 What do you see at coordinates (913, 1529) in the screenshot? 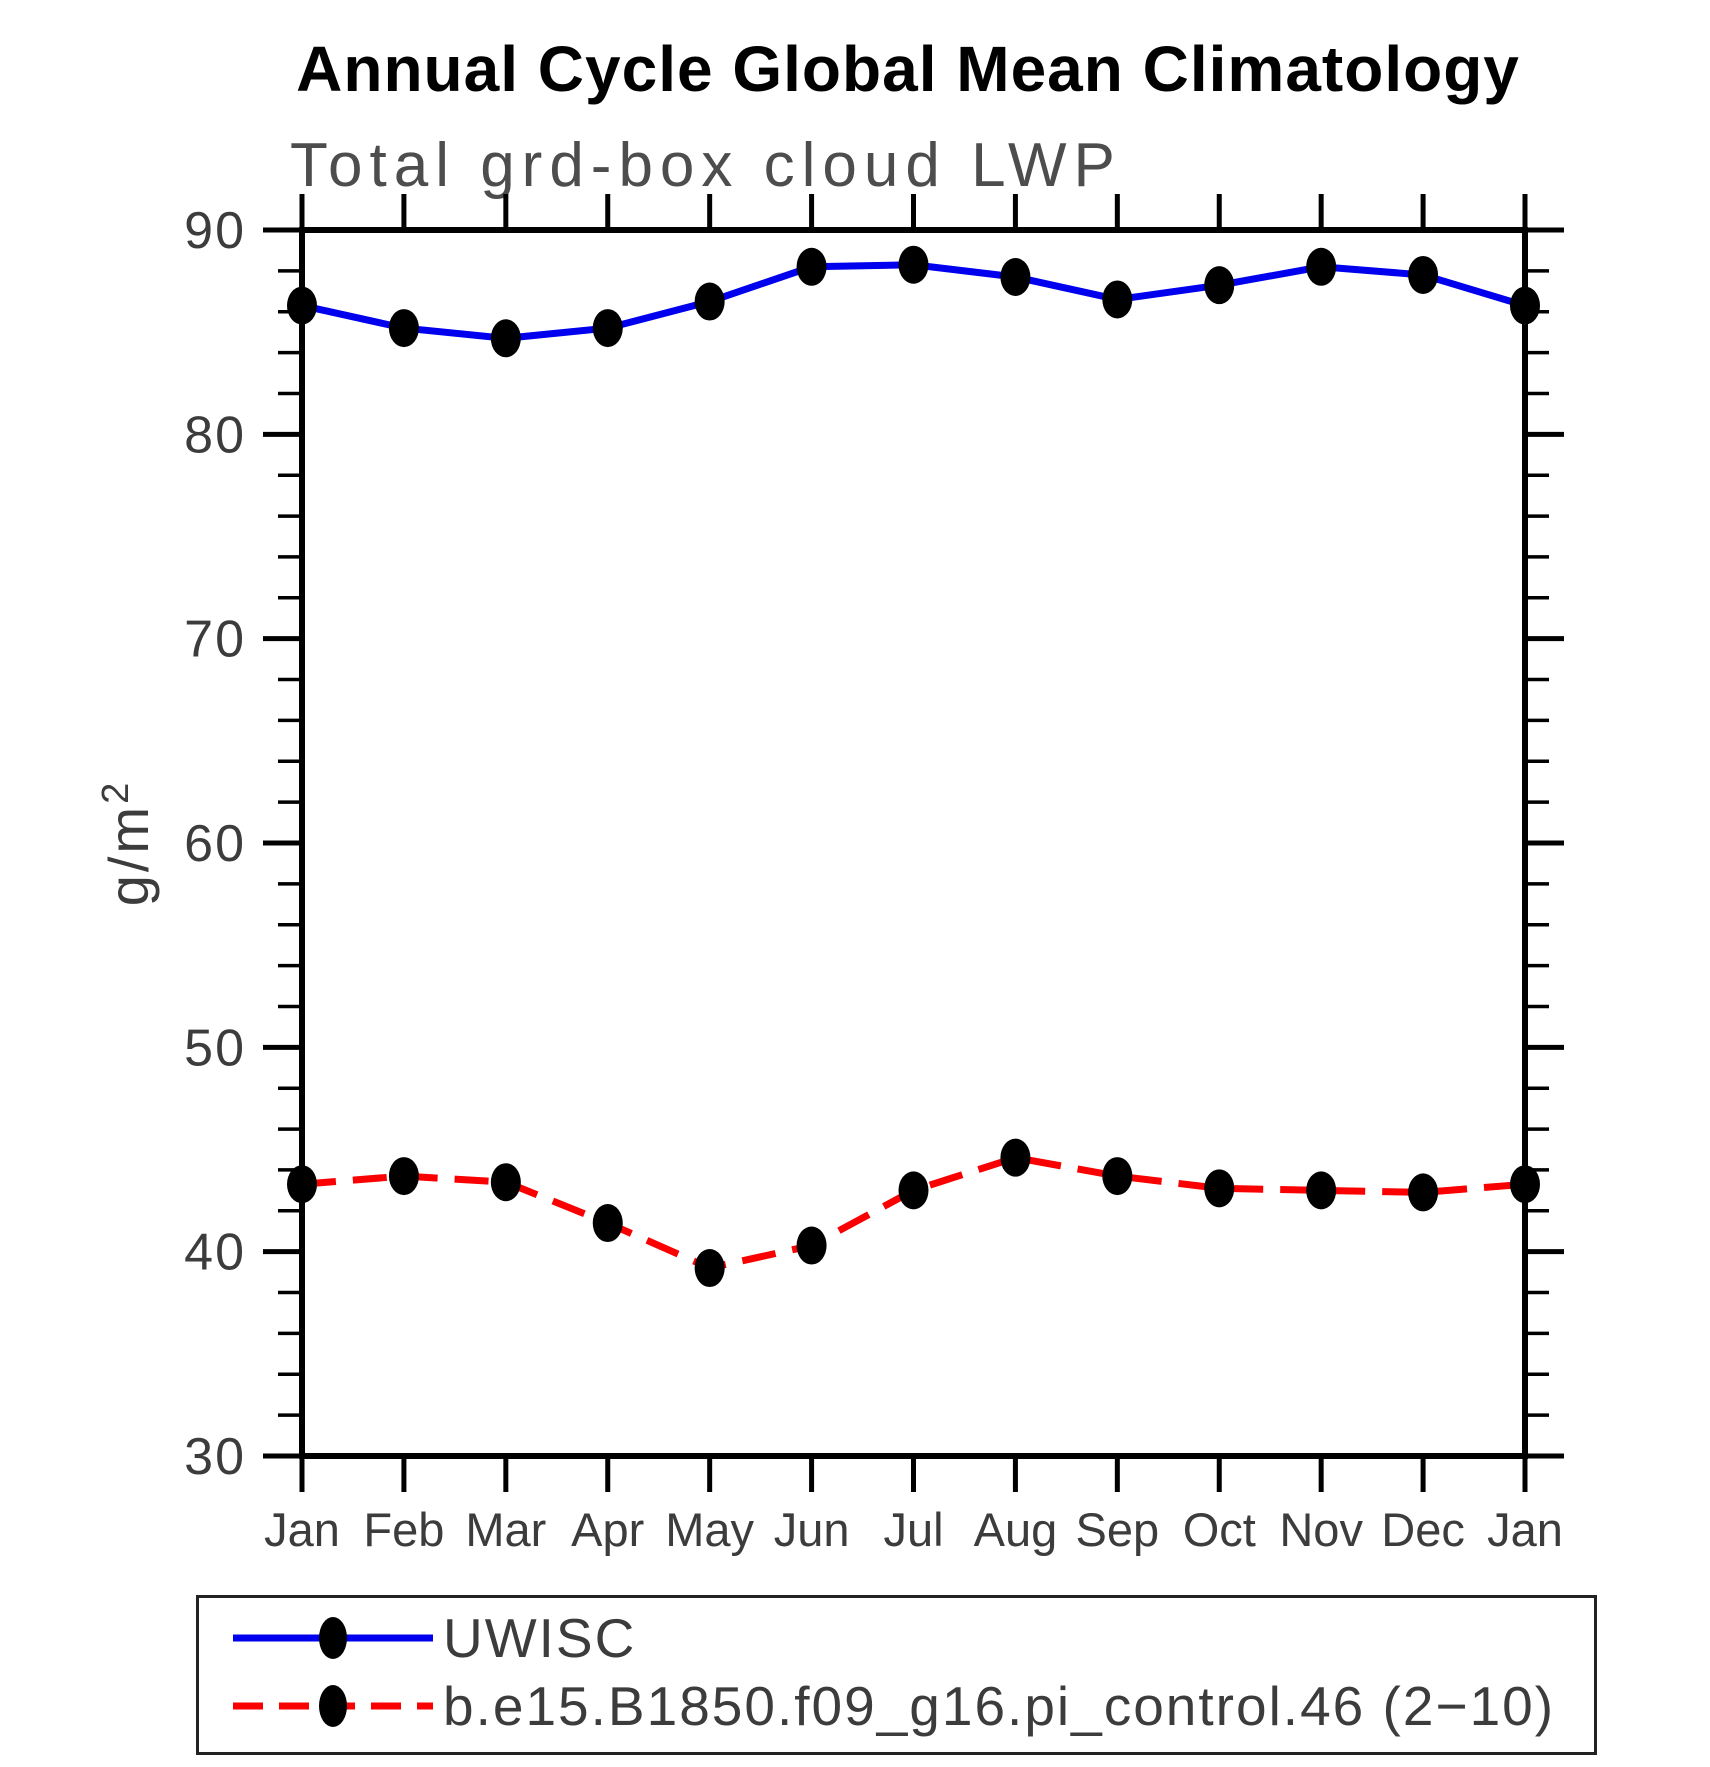
I see `x-axis-tick-label: Jul` at bounding box center [913, 1529].